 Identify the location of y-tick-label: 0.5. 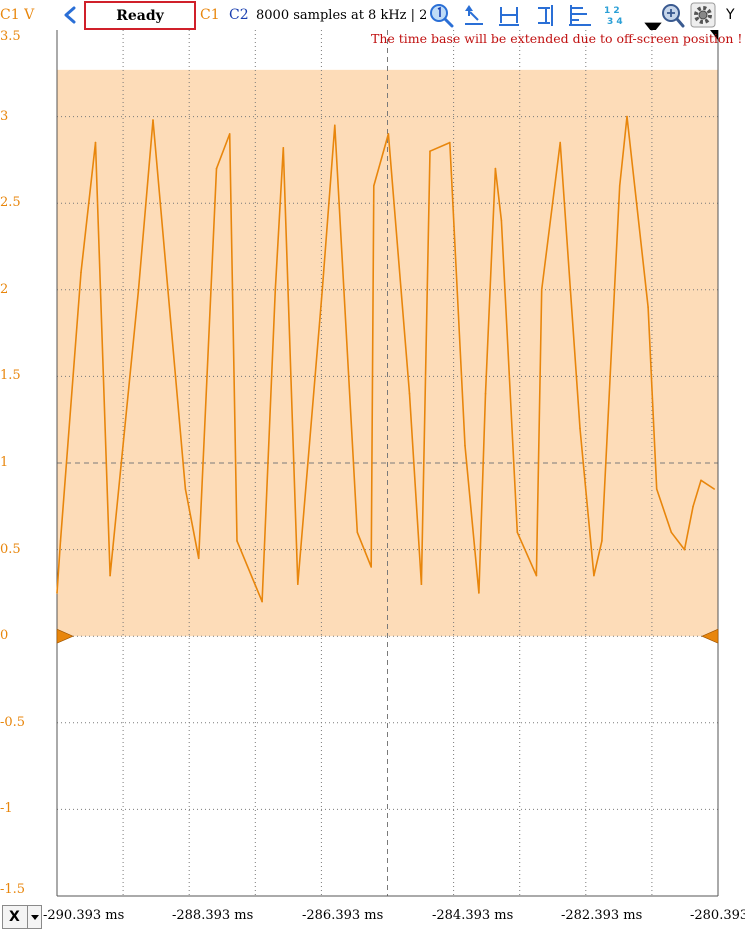
(10, 549).